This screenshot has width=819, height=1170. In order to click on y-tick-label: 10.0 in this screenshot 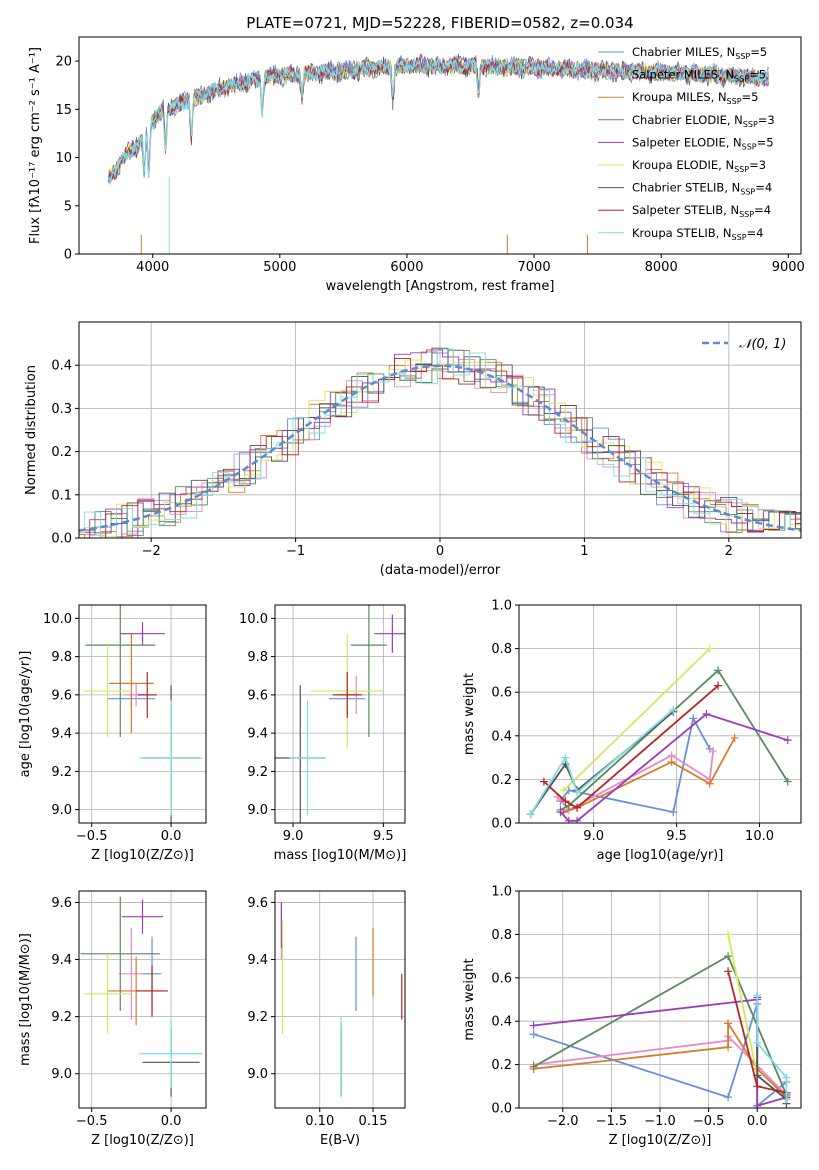, I will do `click(57, 619)`.